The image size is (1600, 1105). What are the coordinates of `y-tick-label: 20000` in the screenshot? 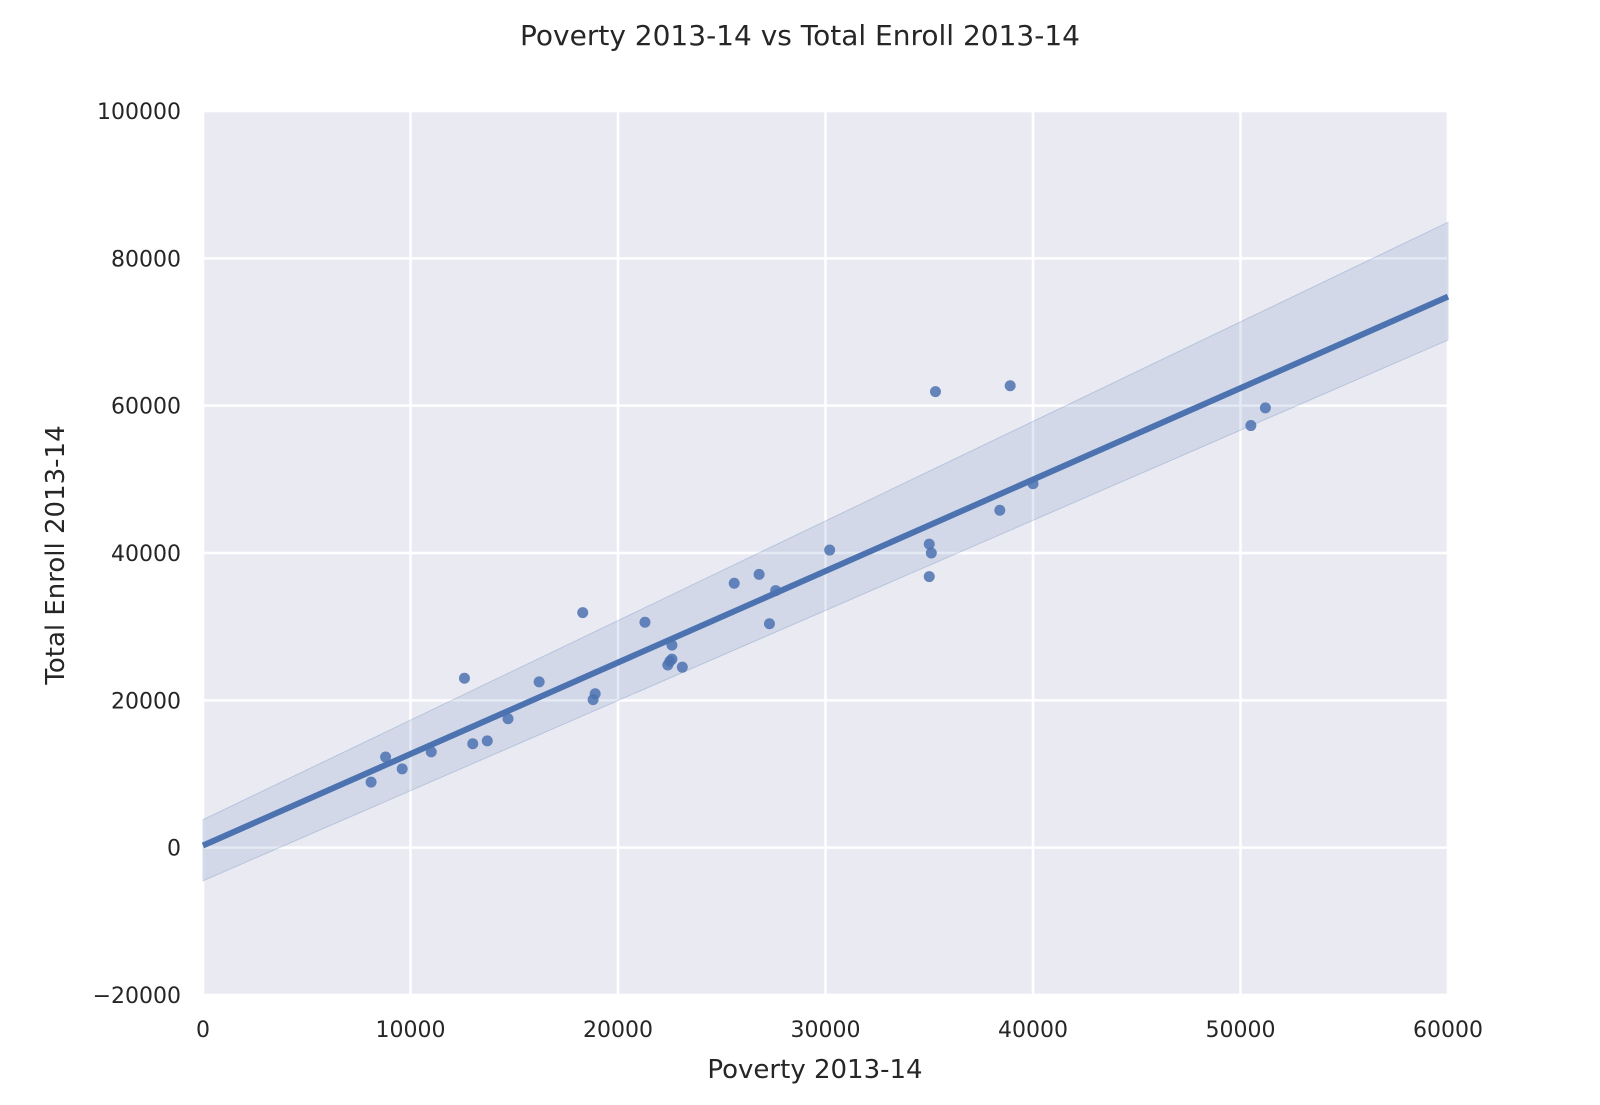 It's located at (146, 701).